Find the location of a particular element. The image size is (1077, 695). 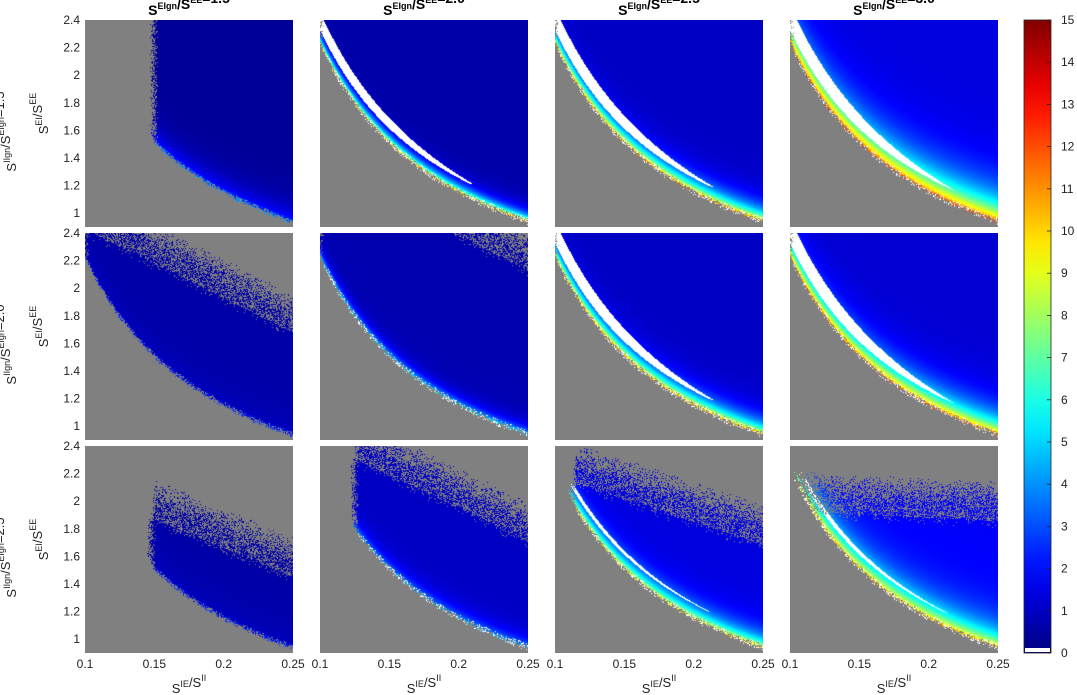

panel-r1-c4 is located at coordinates (894, 123).